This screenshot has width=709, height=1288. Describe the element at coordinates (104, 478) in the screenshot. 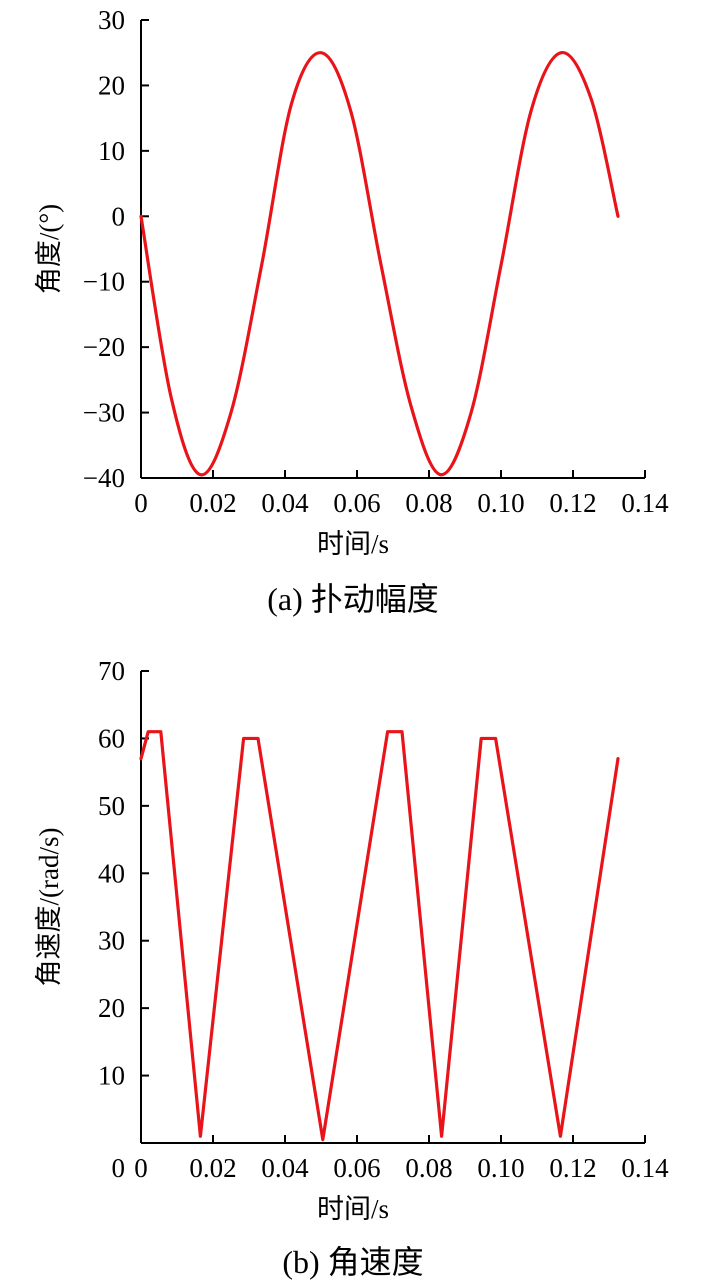

I see `y-tick-label: −40` at that location.